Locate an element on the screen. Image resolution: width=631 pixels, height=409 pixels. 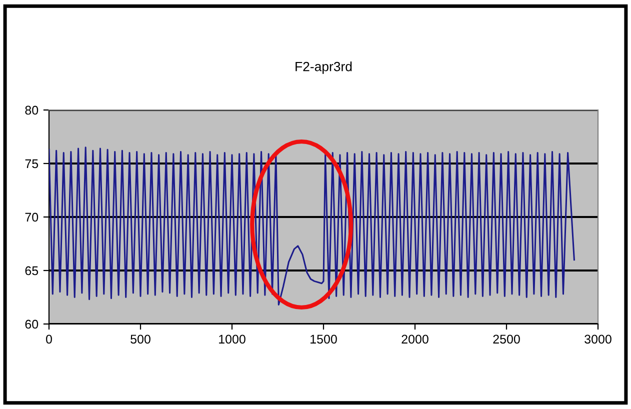
y-tick-label: 65 is located at coordinates (31, 271).